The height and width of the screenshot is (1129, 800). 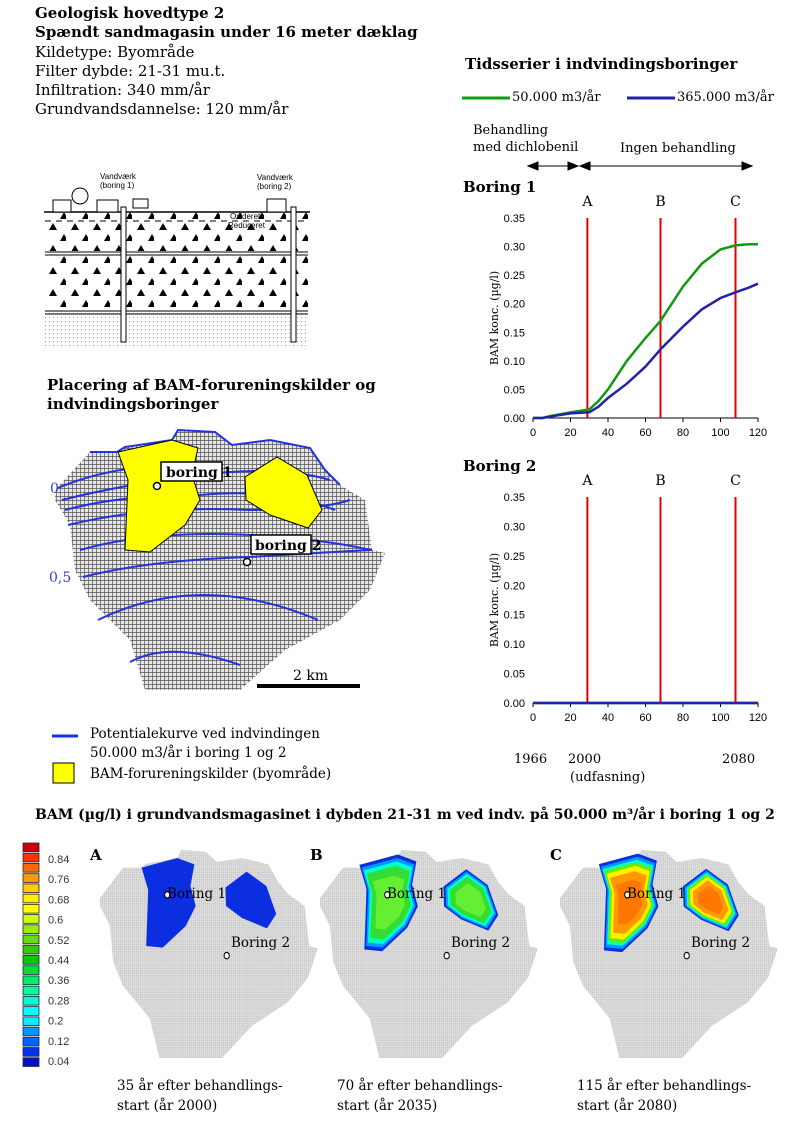 I want to click on panel-caption: 115 år efter behandlings-, so click(x=664, y=1086).